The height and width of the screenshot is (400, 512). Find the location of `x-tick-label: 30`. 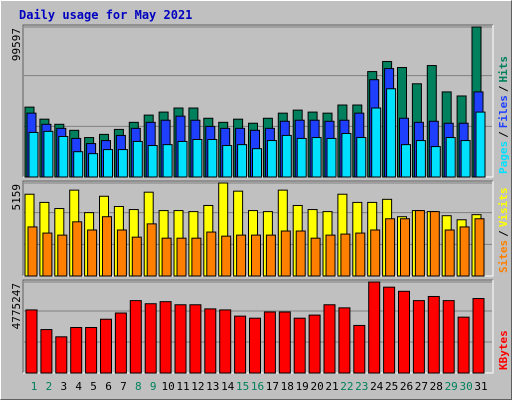

x-tick-label: 30 is located at coordinates (465, 386).